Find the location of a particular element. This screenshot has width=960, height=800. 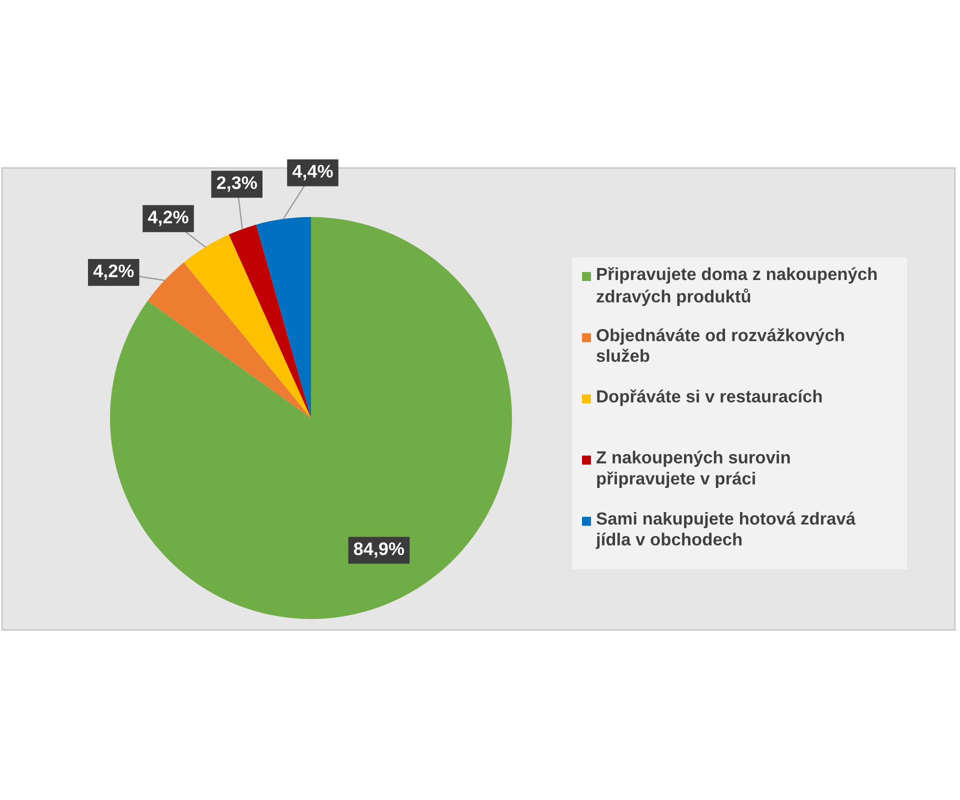

legend-label: Objednáváte od rozvážkových služeb is located at coordinates (720, 345).